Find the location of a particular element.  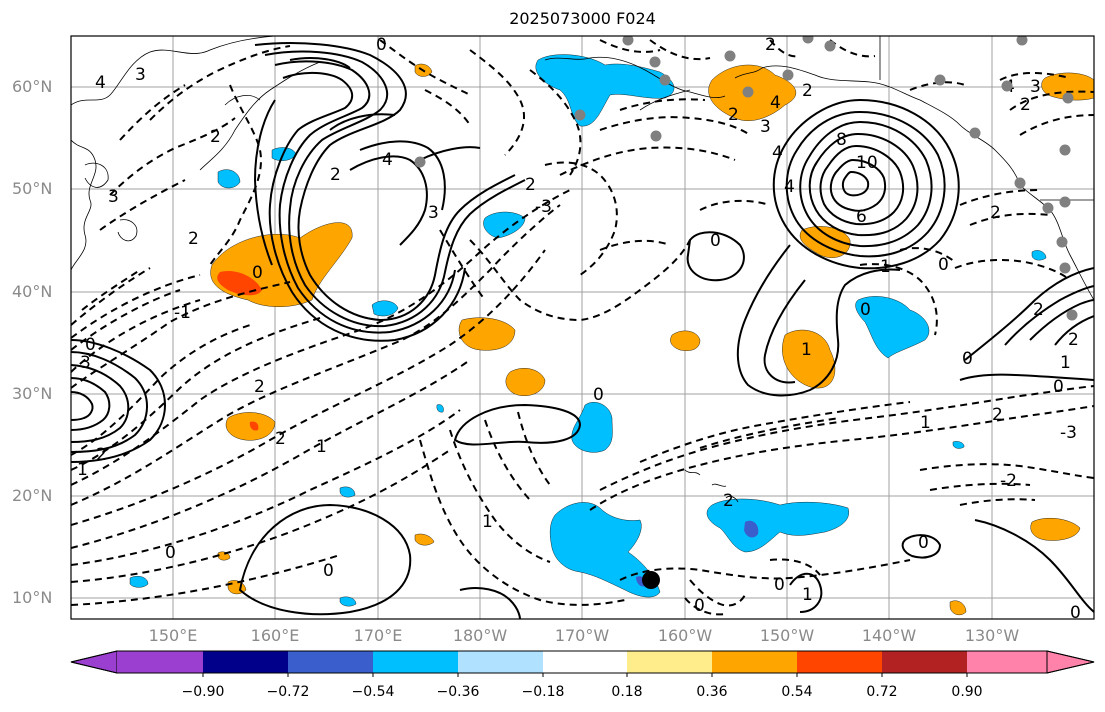

colorbar-tick-label: 0.36 is located at coordinates (712, 692).